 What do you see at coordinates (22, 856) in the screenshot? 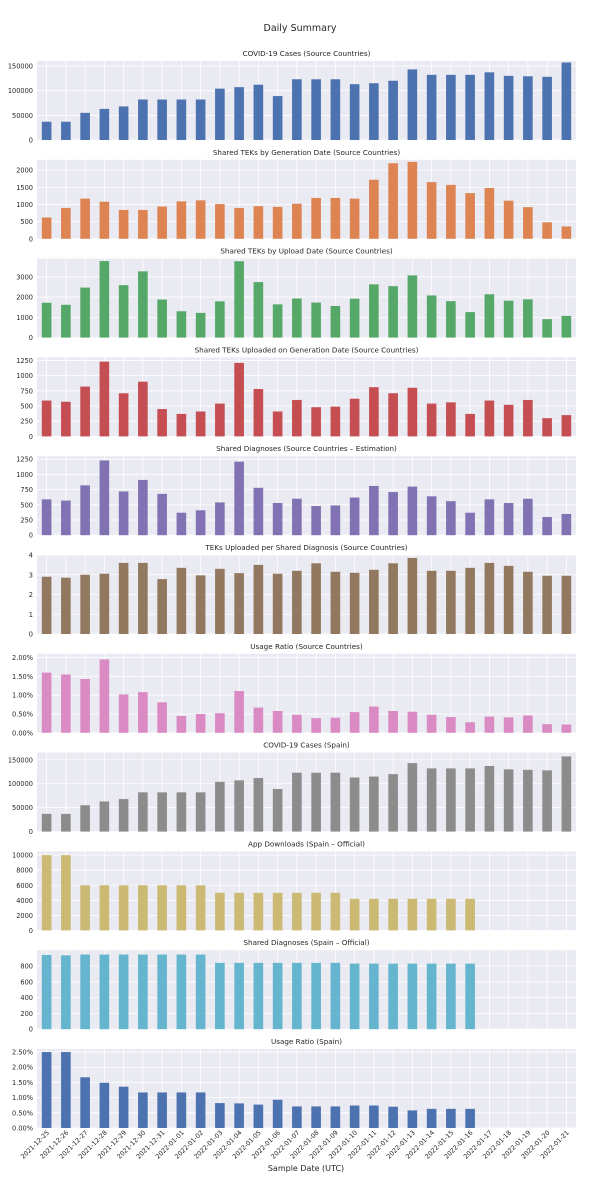
I see `y-tick-label: 10000` at bounding box center [22, 856].